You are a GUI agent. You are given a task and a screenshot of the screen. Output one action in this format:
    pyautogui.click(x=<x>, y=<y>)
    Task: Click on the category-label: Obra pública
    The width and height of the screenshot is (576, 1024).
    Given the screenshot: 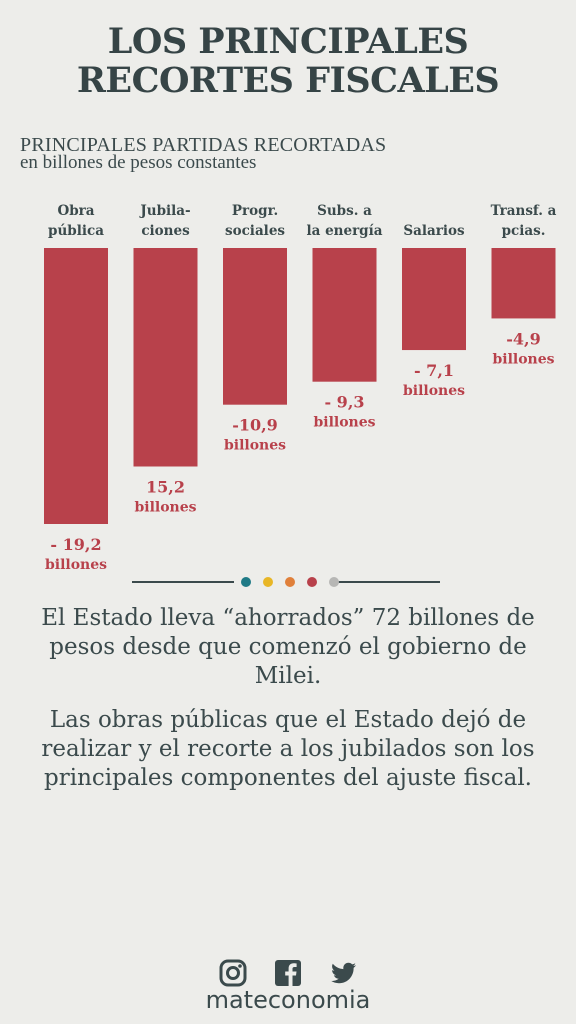 What is the action you would take?
    pyautogui.click(x=76, y=221)
    